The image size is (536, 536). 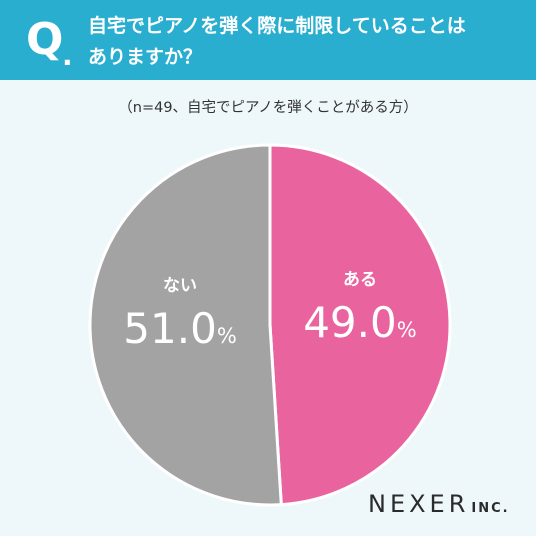 What do you see at coordinates (277, 26) in the screenshot?
I see `question-text-line1: 自宅でピアノを弾く際に制限していることは` at bounding box center [277, 26].